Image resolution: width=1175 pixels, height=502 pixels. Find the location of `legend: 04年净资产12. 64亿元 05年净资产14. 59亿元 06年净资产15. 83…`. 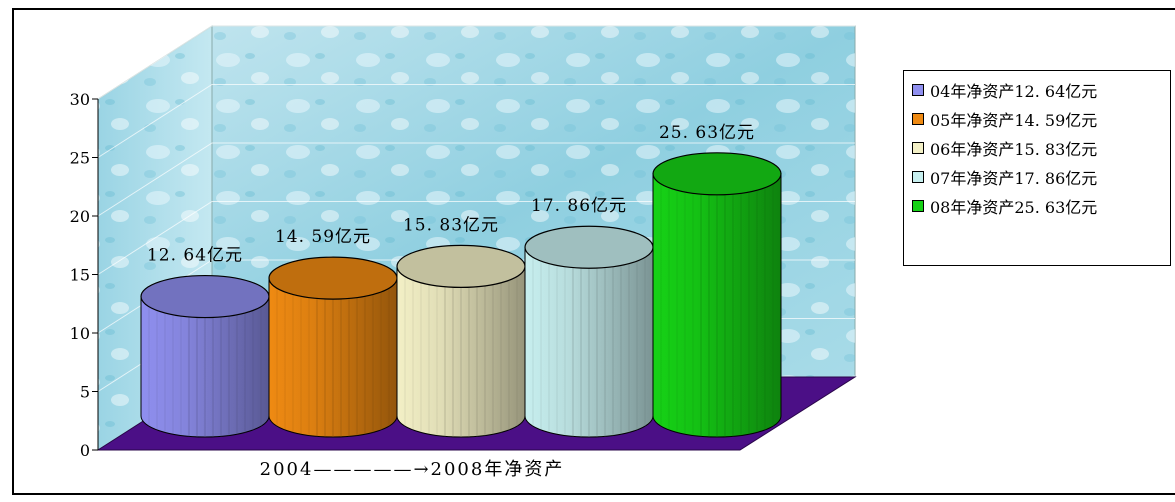

legend: 04年净资产12. 64亿元 05年净资产14. 59亿元 06年净资产15. 83… is located at coordinates (1037, 168).